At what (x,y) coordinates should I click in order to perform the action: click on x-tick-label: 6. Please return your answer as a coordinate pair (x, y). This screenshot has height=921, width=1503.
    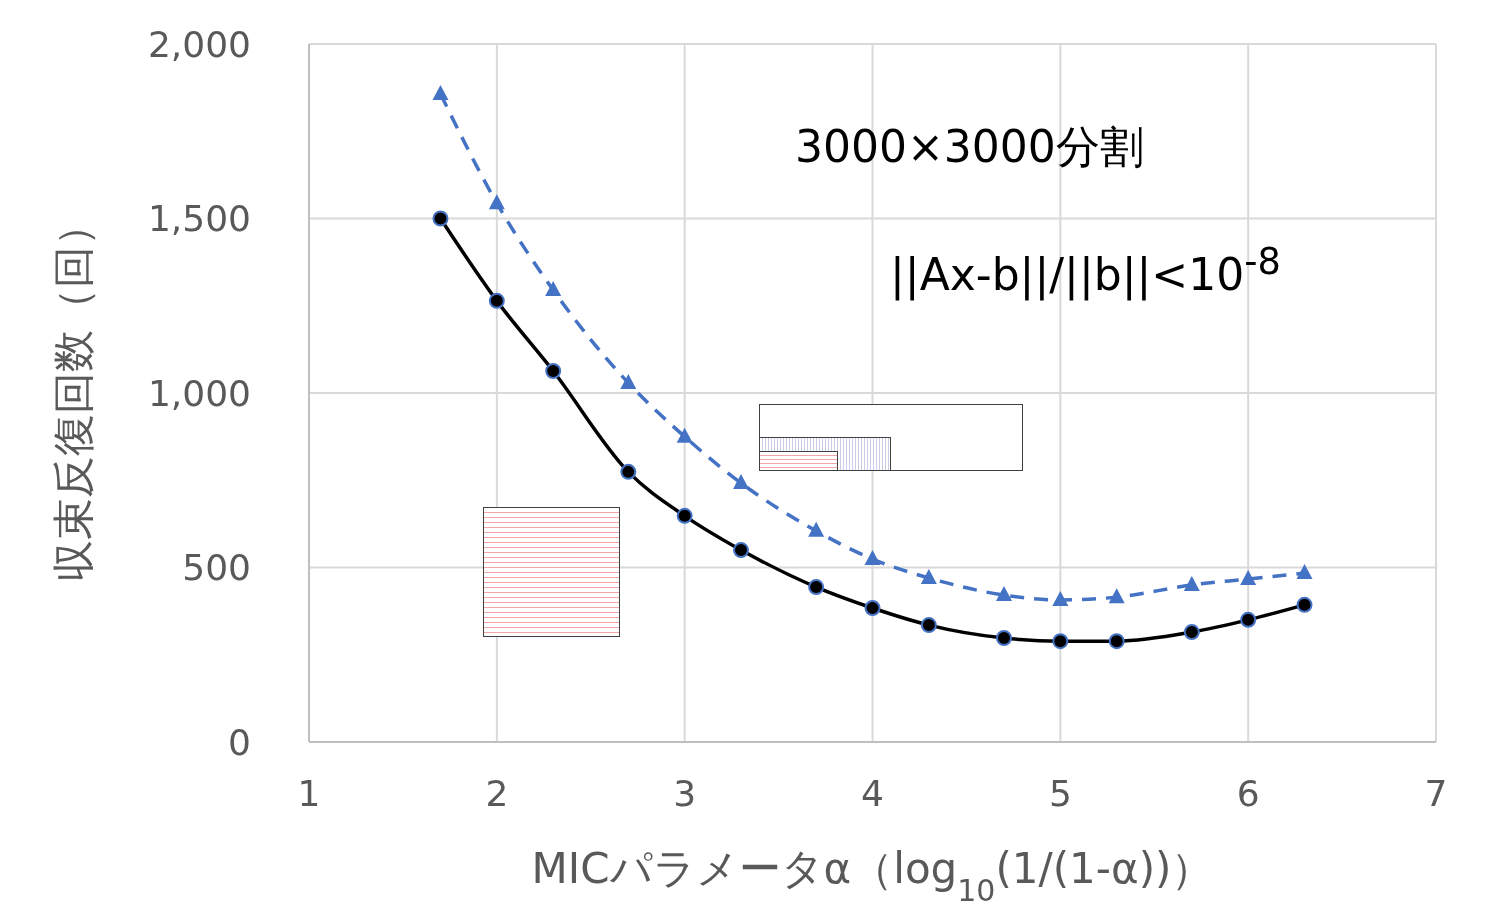
    Looking at the image, I should click on (1248, 793).